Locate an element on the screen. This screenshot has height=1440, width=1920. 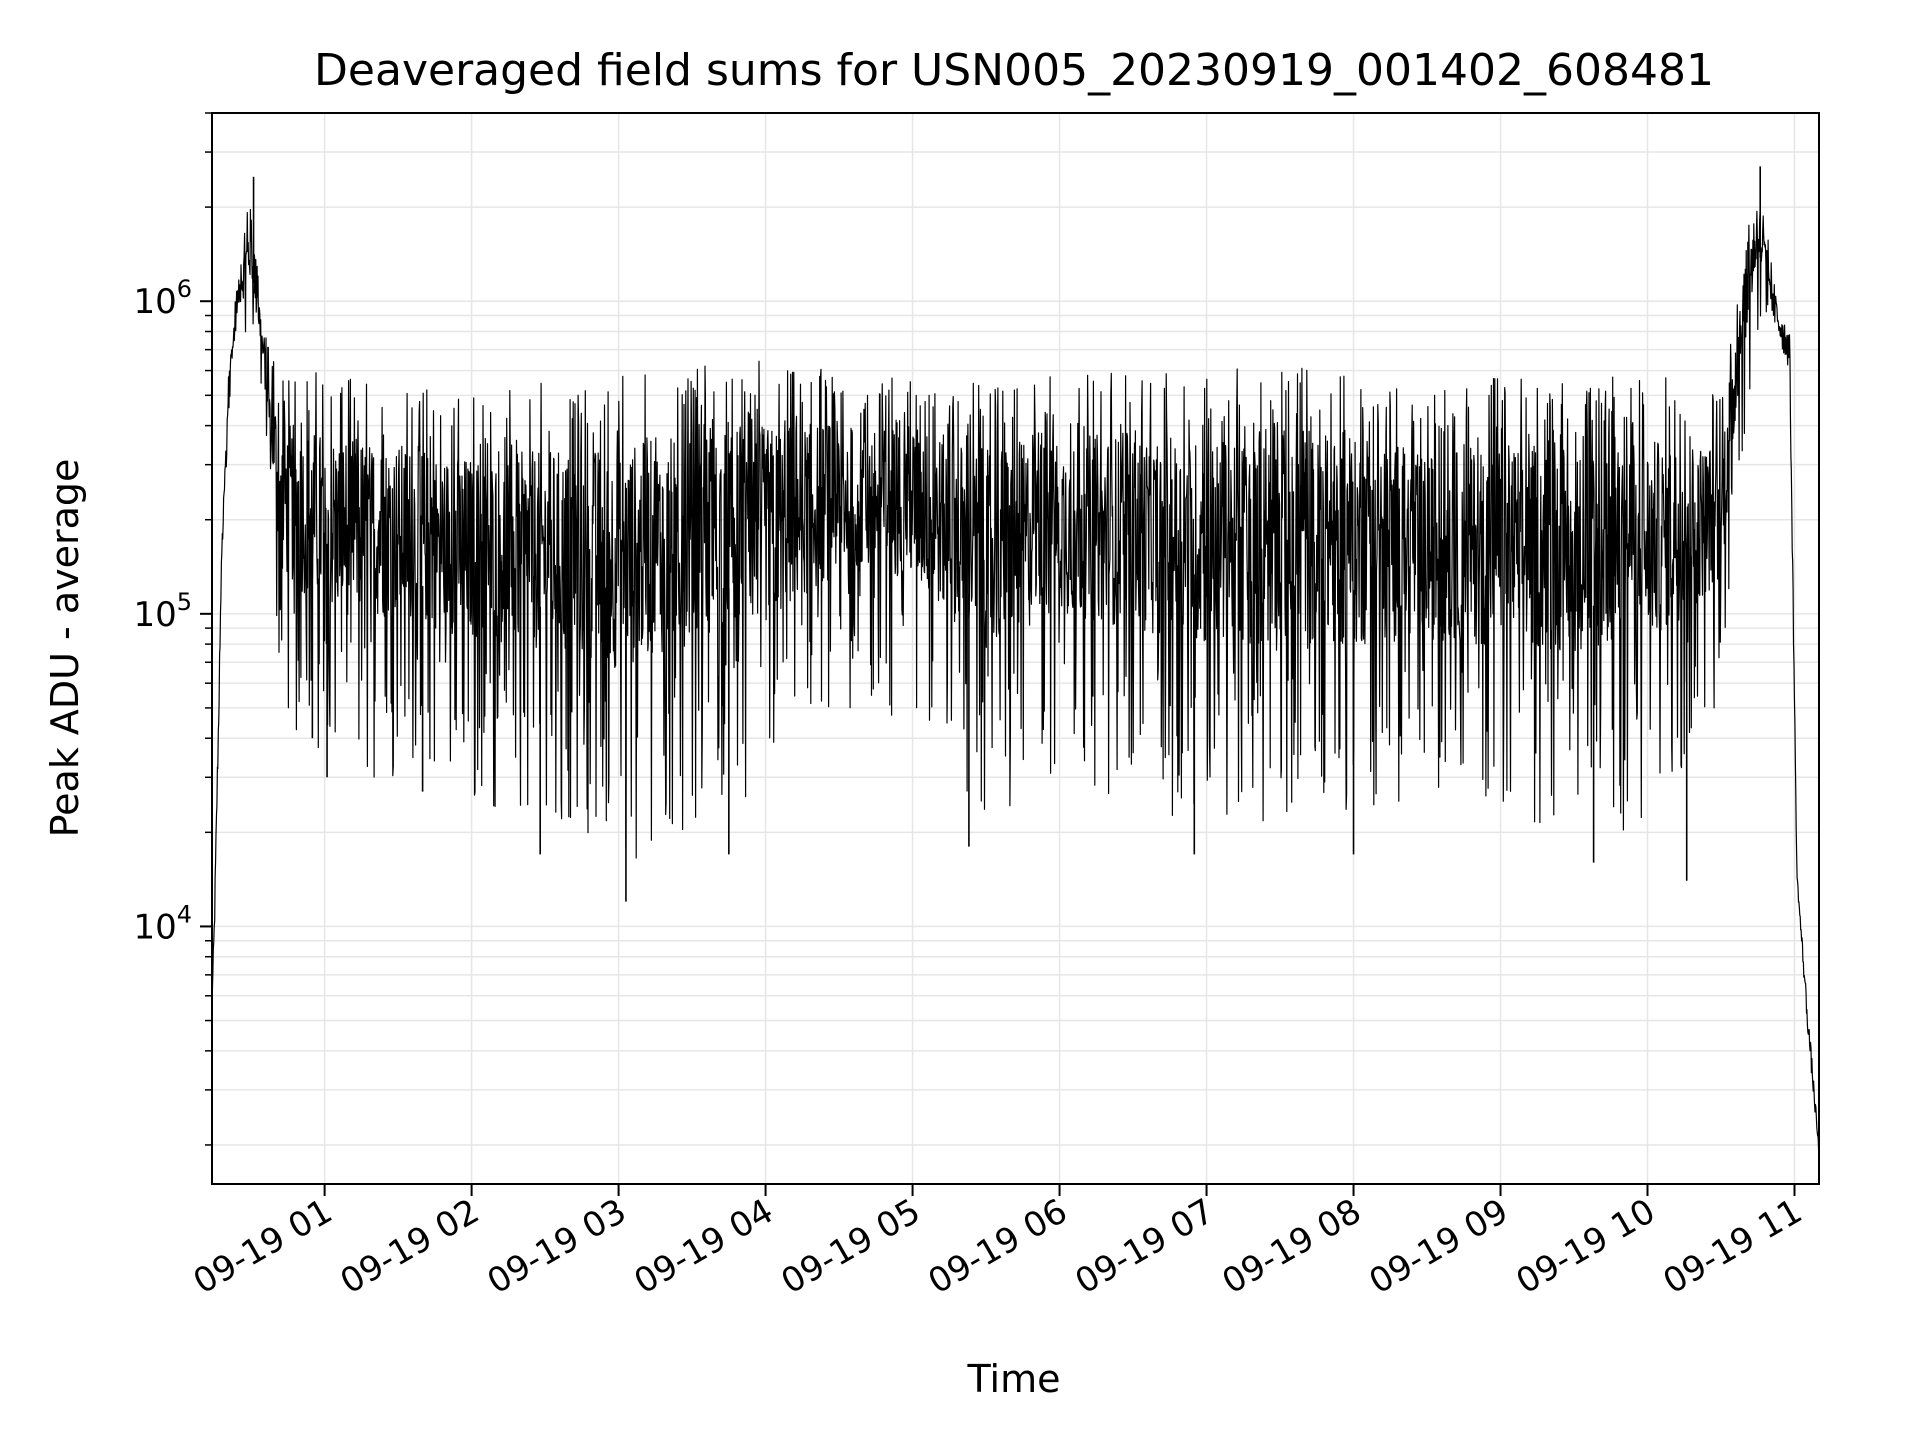
y-tick-label: 10⁶ is located at coordinates (162, 298).